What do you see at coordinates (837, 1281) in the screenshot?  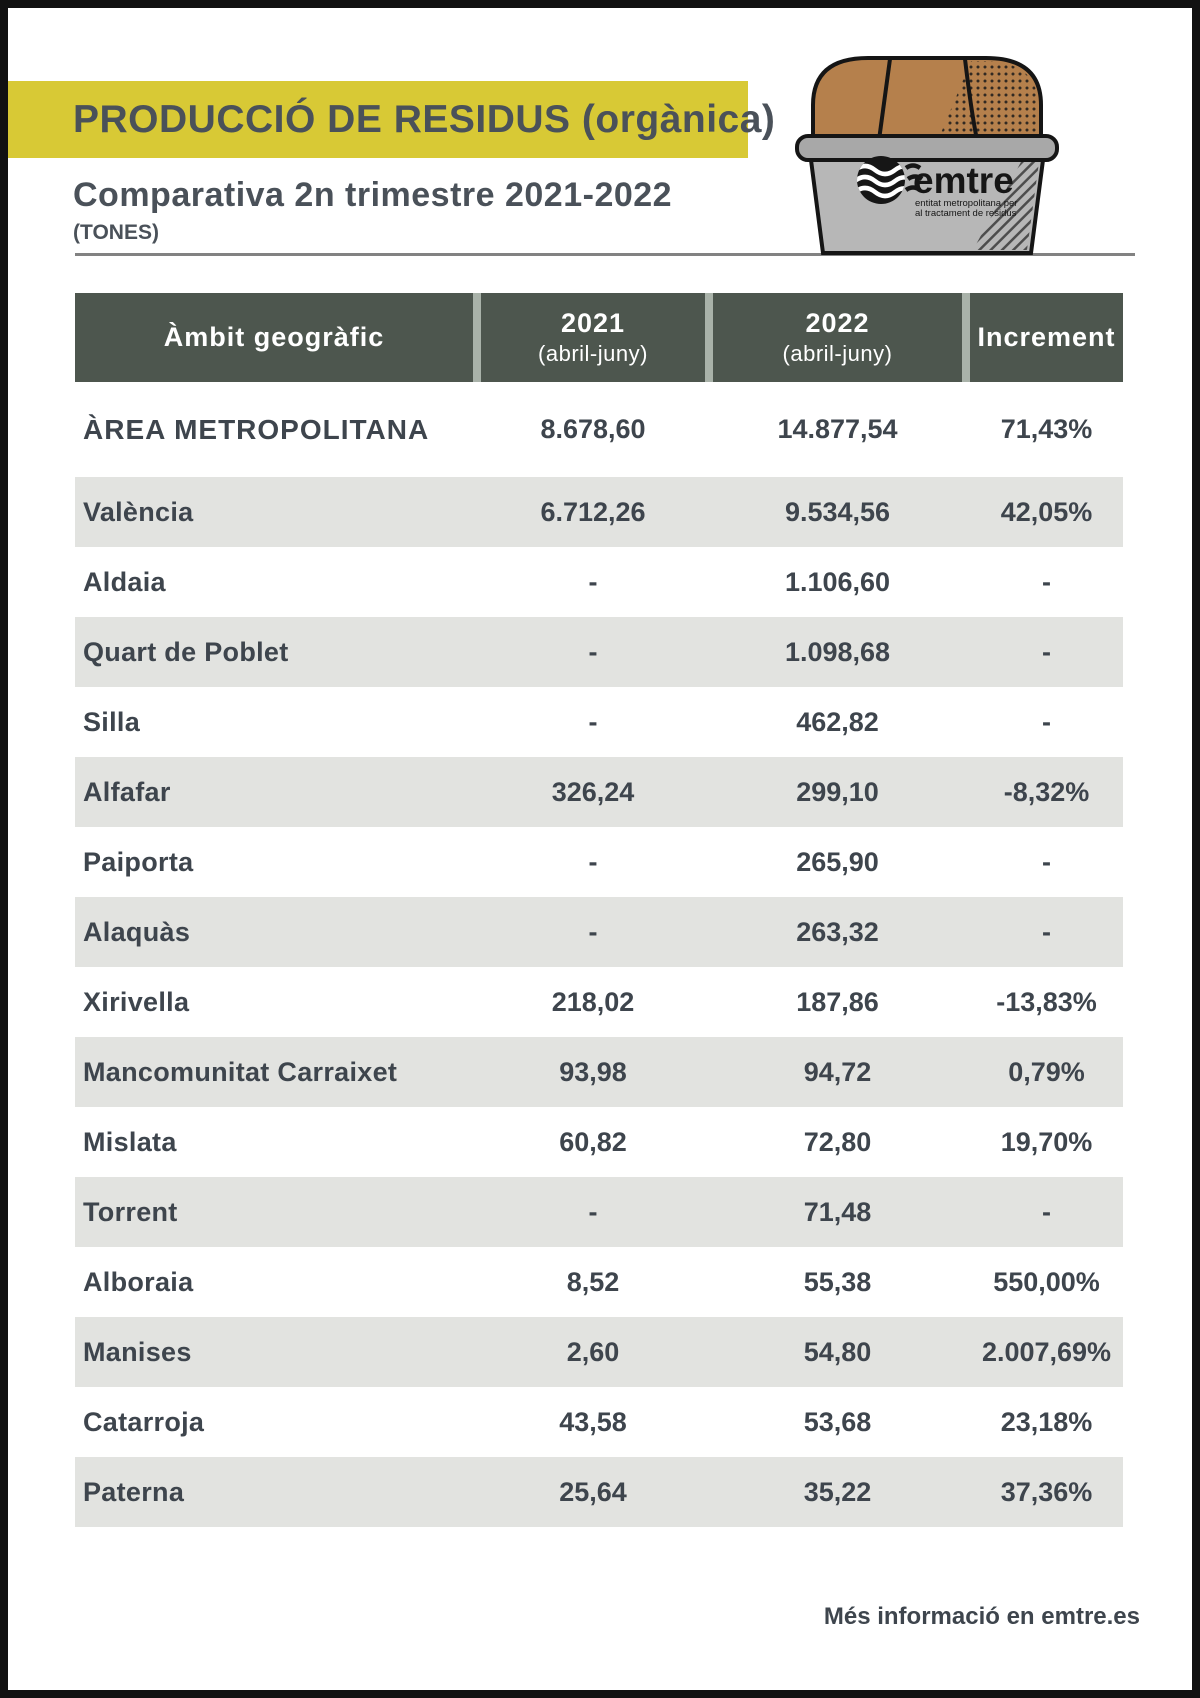 I see `row-2022-cell: 55,38` at bounding box center [837, 1281].